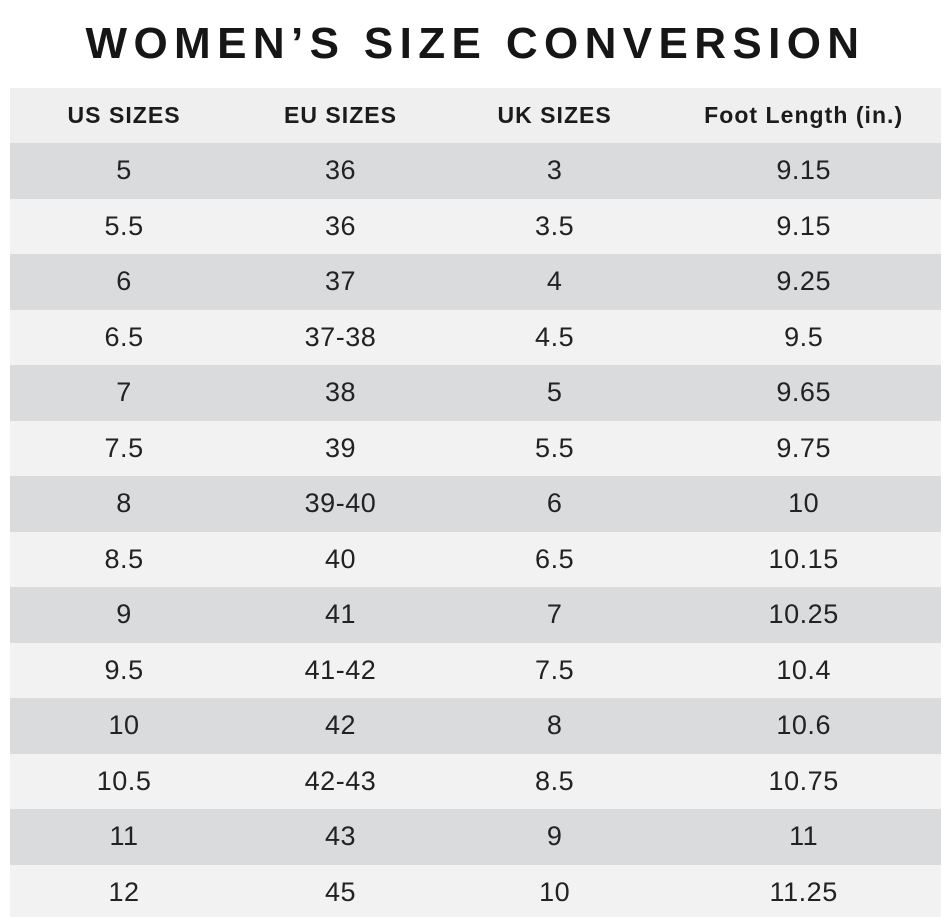 Image resolution: width=951 pixels, height=917 pixels. What do you see at coordinates (340, 559) in the screenshot?
I see `eu-size-cell: 40` at bounding box center [340, 559].